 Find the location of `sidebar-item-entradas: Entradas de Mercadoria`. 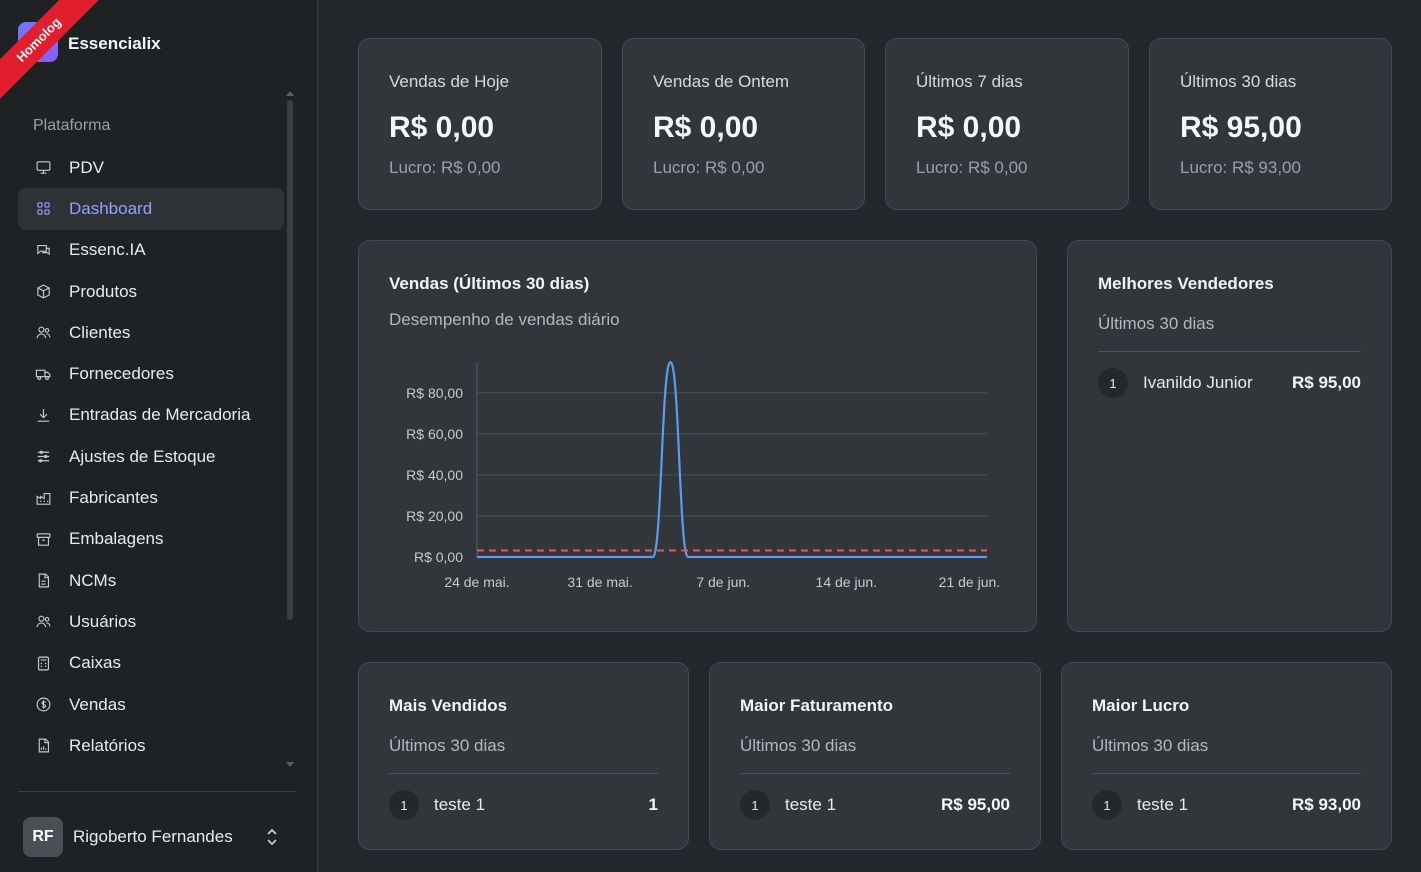

sidebar-item-entradas: Entradas de Mercadoria is located at coordinates (151, 415).